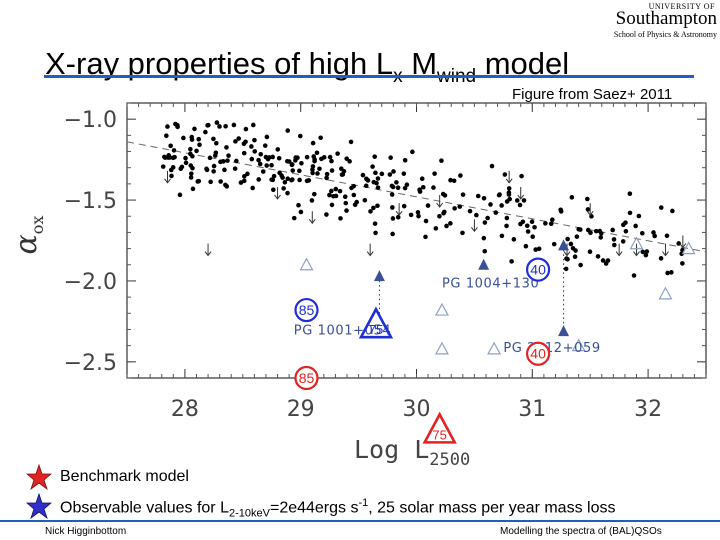 This screenshot has height=540, width=720. I want to click on y-tick-label: −2.0, so click(90, 282).